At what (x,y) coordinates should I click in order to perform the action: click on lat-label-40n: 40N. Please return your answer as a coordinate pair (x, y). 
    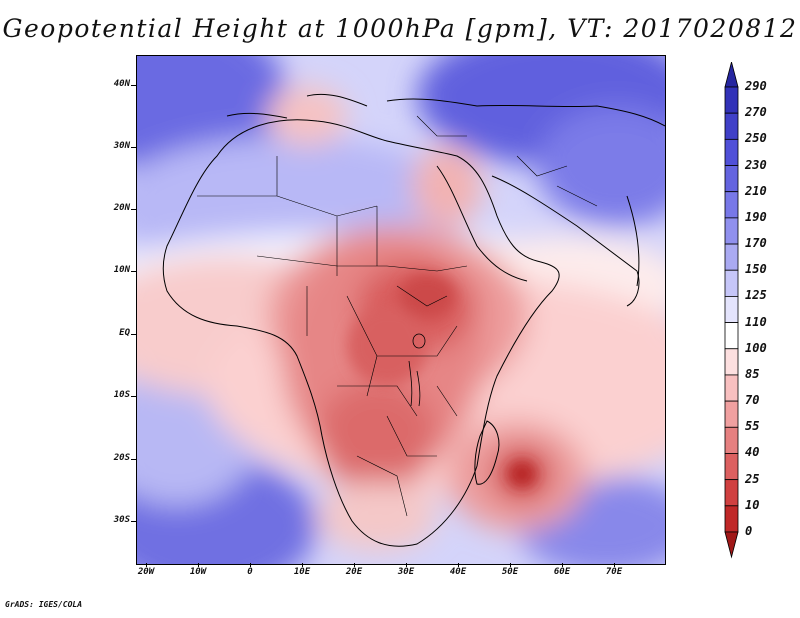
    Looking at the image, I should click on (121, 84).